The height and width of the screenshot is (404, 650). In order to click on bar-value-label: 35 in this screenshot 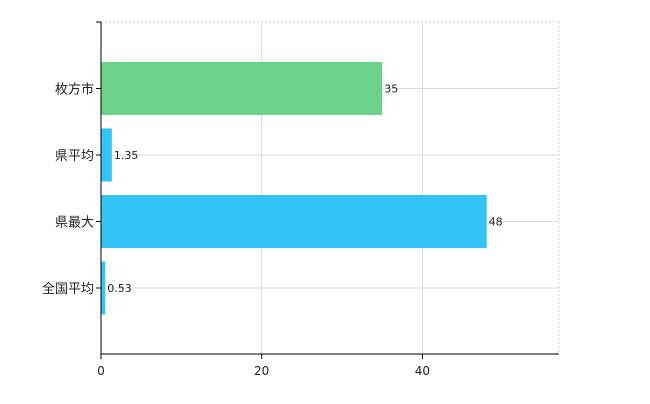, I will do `click(391, 89)`.